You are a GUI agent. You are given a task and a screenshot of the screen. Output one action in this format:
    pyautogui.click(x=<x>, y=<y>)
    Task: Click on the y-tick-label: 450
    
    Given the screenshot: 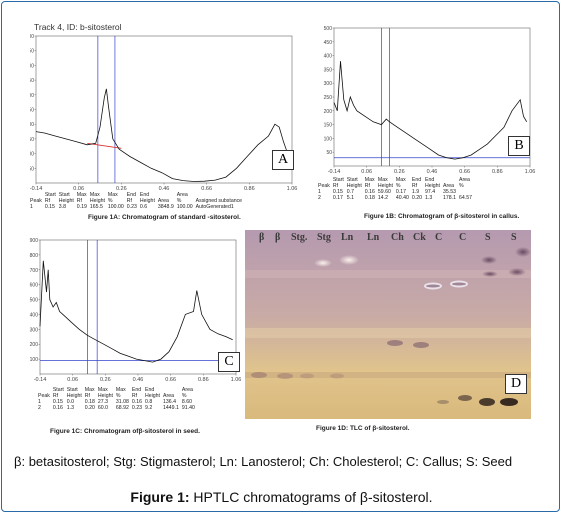 What is the action you would take?
    pyautogui.click(x=328, y=43)
    